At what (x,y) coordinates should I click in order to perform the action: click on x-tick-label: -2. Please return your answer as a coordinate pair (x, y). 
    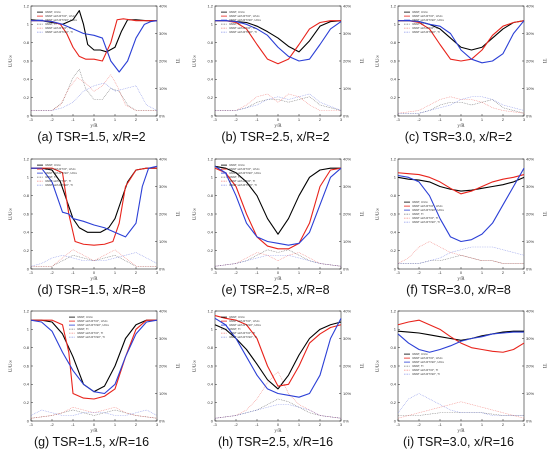
    Looking at the image, I should click on (236, 272).